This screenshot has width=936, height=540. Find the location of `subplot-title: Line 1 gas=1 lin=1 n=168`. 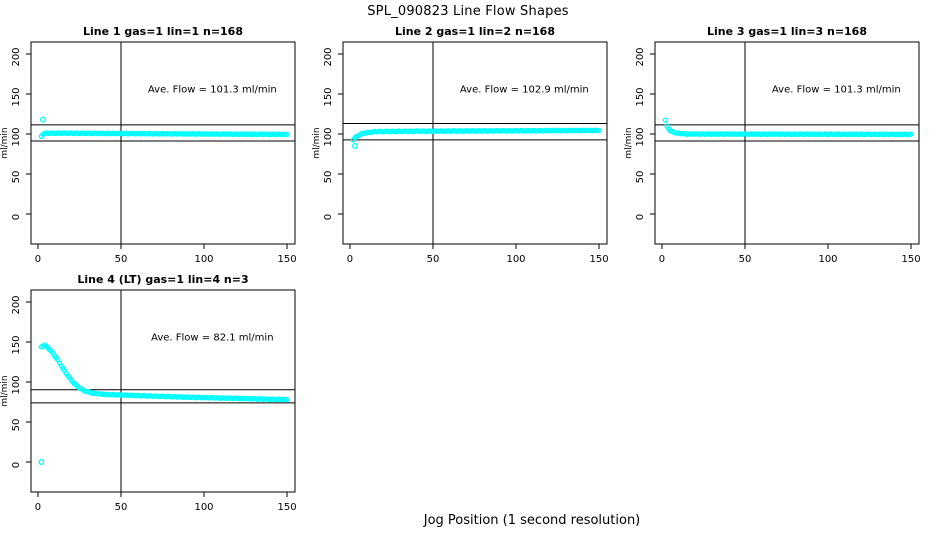

subplot-title: Line 1 gas=1 lin=1 n=168 is located at coordinates (163, 31).